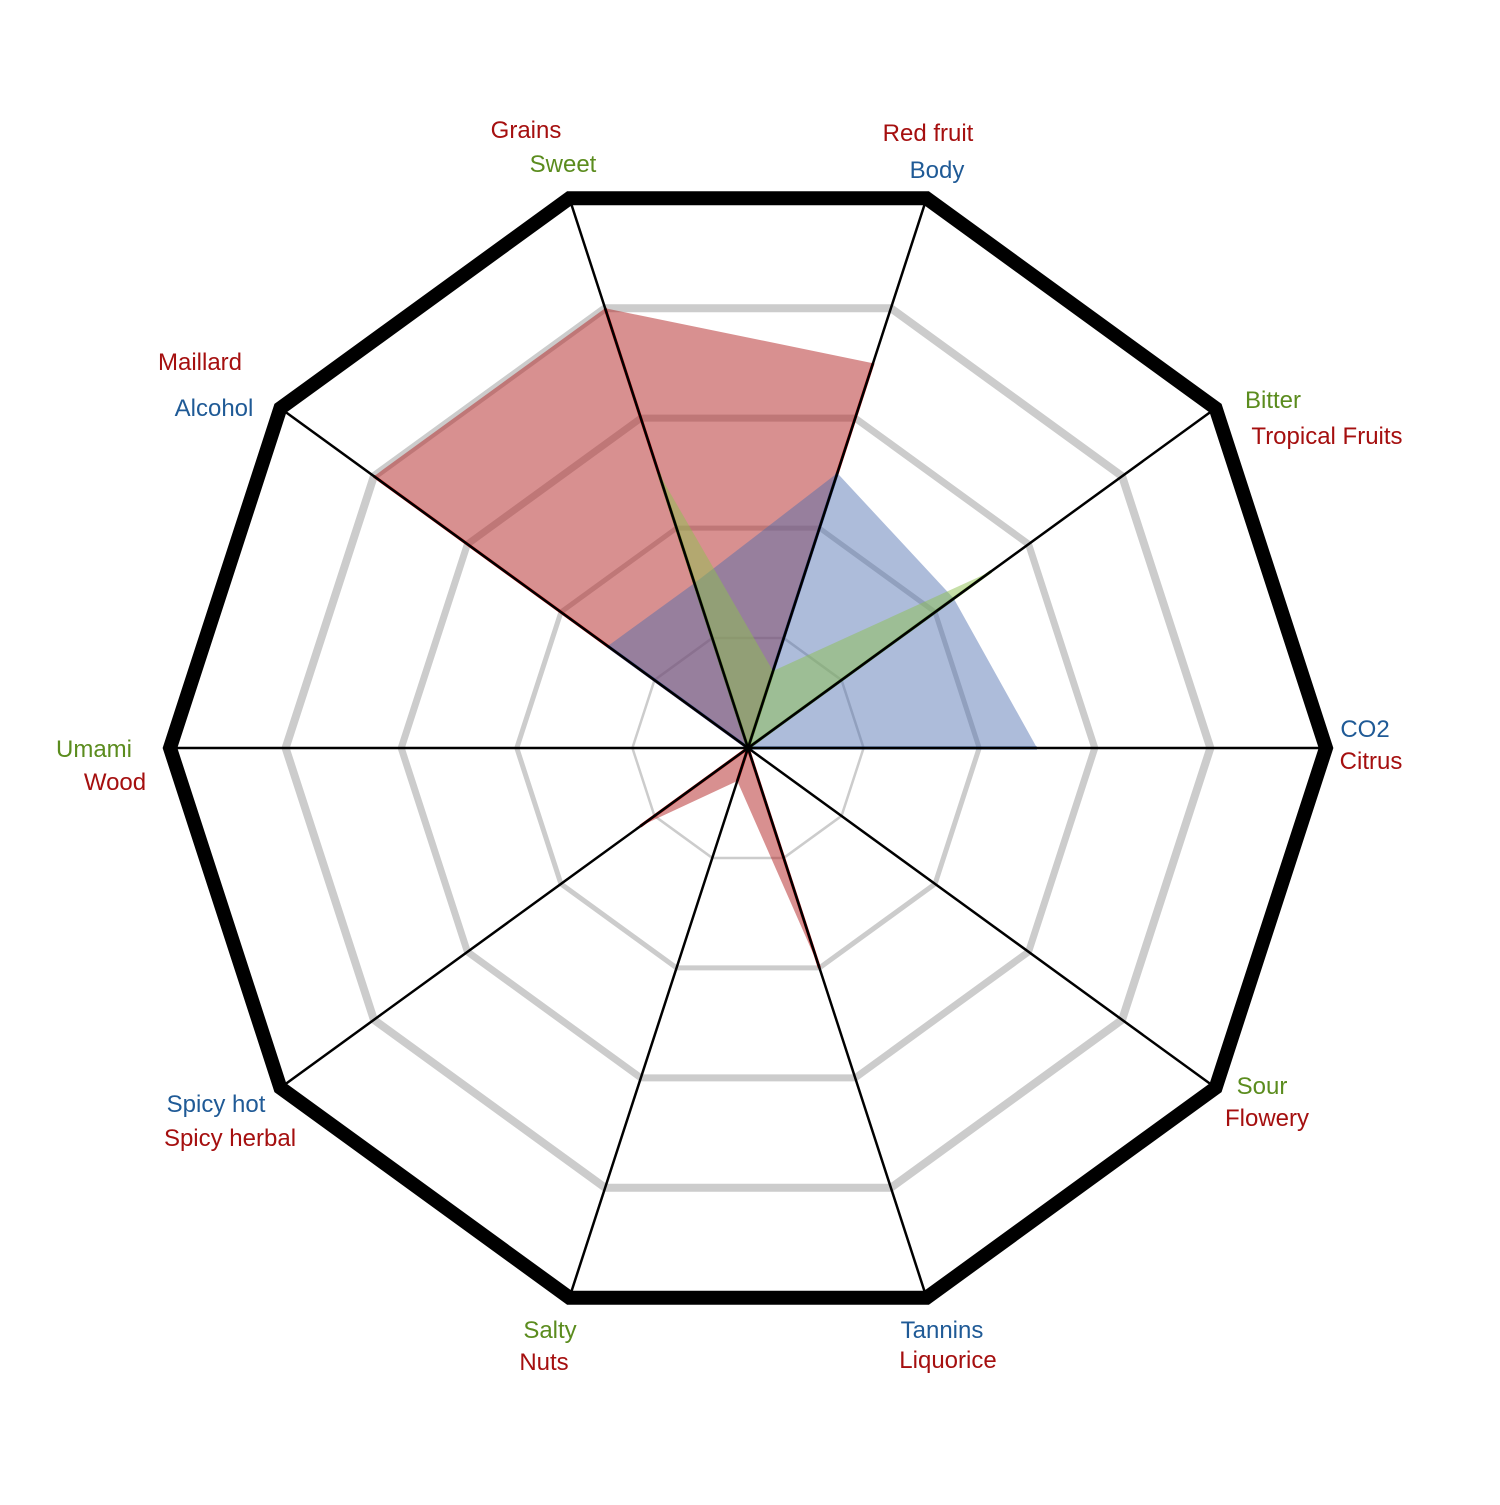 The width and height of the screenshot is (1500, 1505). I want to click on axis-label-2-1: Bitter, so click(1273, 400).